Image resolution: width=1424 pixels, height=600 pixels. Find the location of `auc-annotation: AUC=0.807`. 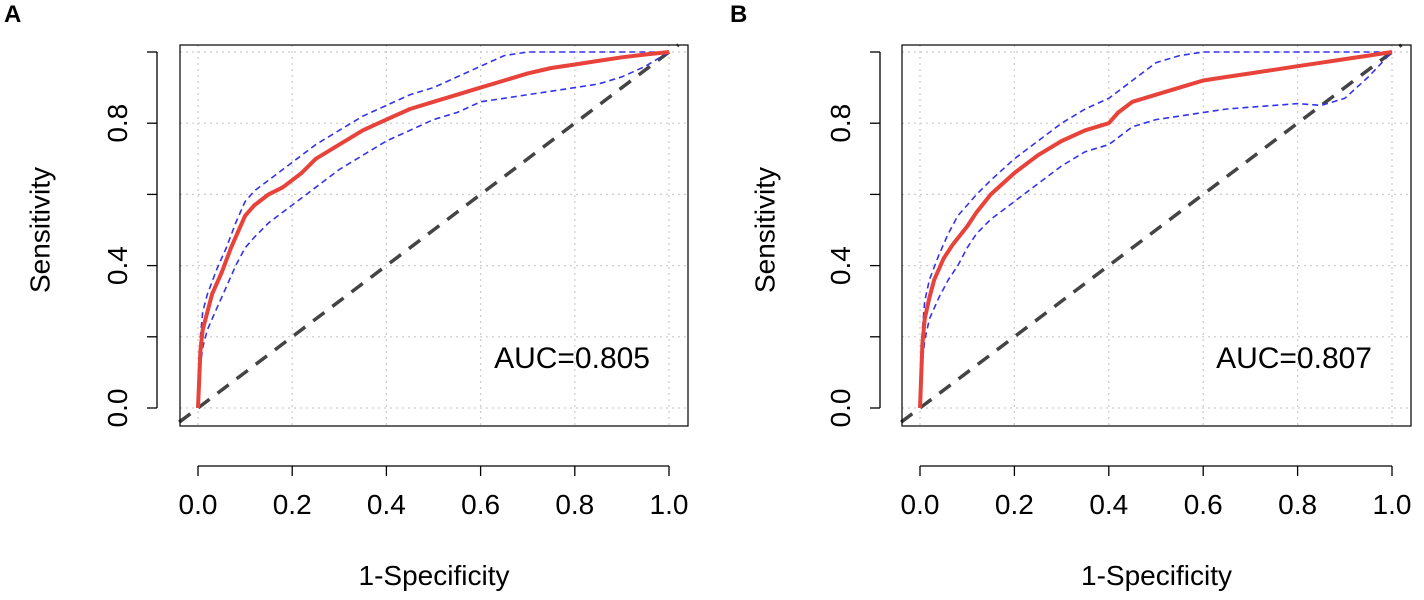

auc-annotation: AUC=0.807 is located at coordinates (1294, 358).